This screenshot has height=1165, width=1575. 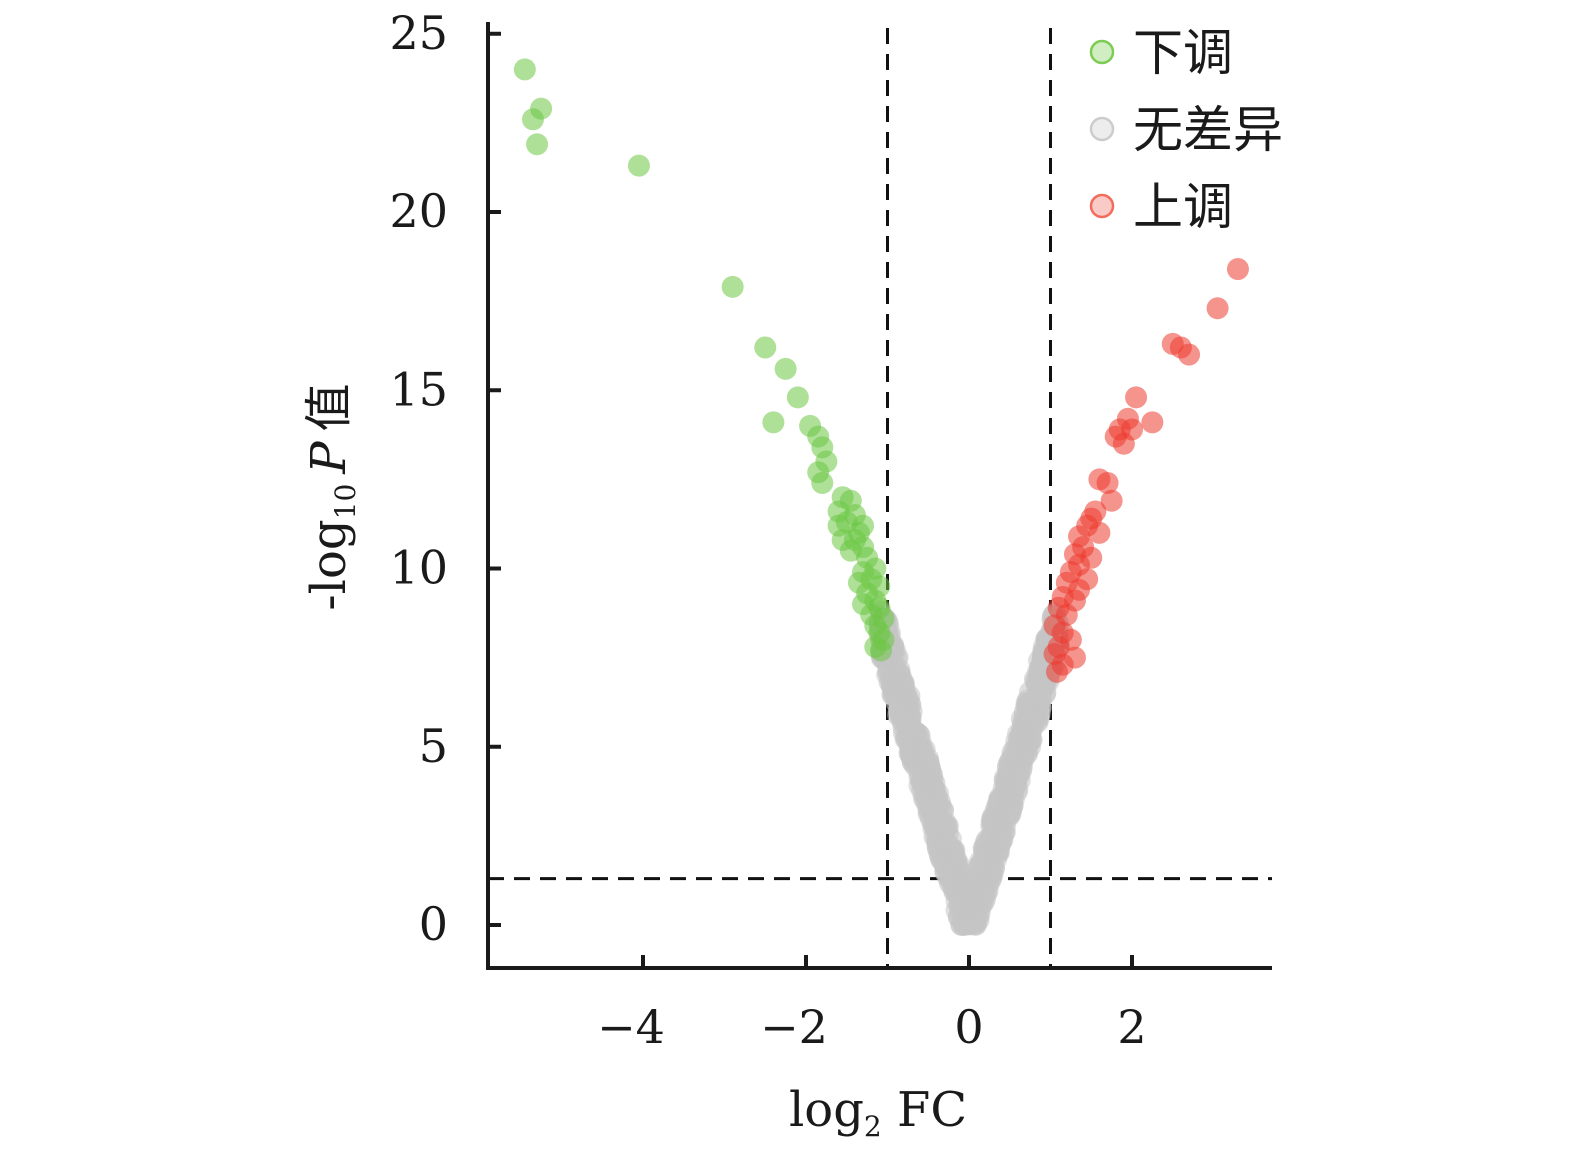 What do you see at coordinates (878, 1112) in the screenshot?
I see `x-axis-title: log2 FC` at bounding box center [878, 1112].